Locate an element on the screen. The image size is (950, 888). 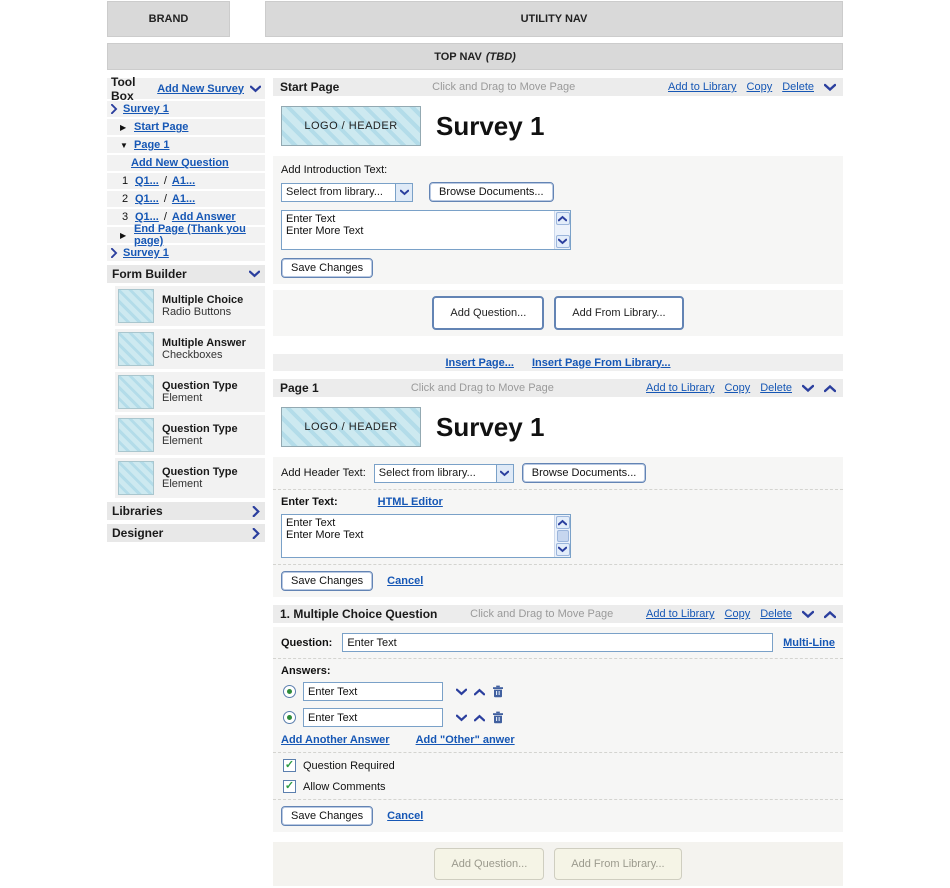
scrollbar-thumb is located at coordinates (562, 536).